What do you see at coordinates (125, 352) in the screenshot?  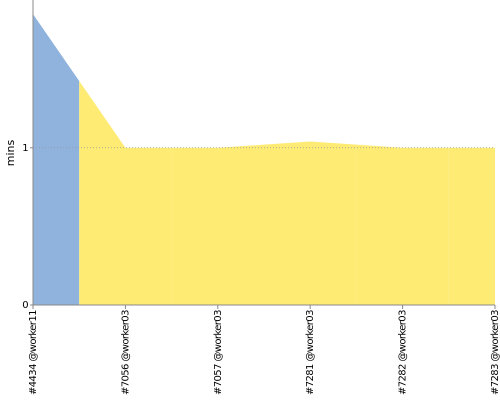 I see `x-tick-label: #7056 @worker03` at bounding box center [125, 352].